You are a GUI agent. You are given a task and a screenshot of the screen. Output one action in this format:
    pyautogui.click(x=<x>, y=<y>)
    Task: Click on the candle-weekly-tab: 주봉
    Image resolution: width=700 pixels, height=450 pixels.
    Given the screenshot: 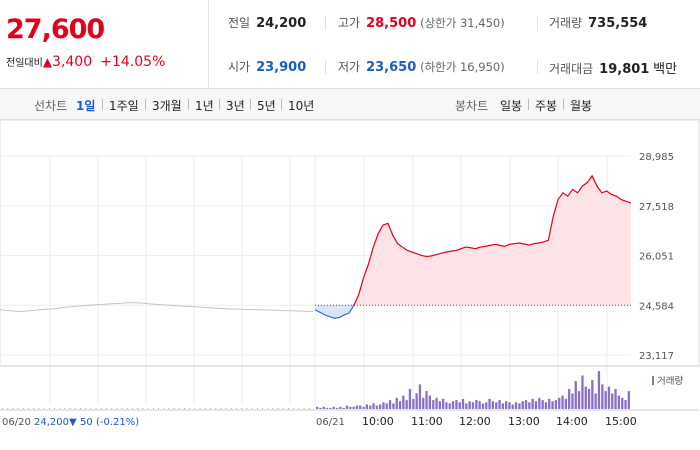 What is the action you would take?
    pyautogui.click(x=546, y=106)
    